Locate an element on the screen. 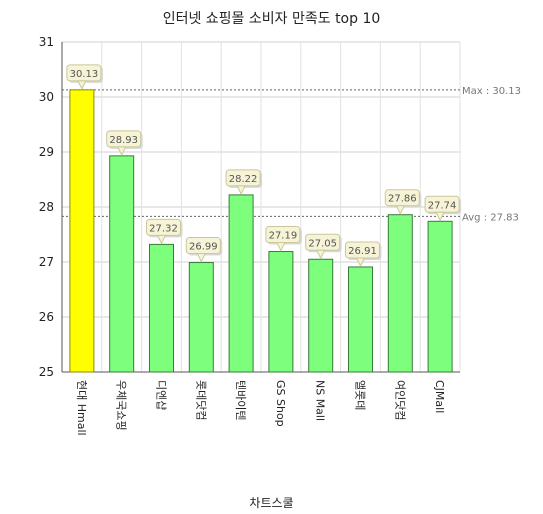  reference-line-label: Max : 30.13 is located at coordinates (491, 91).